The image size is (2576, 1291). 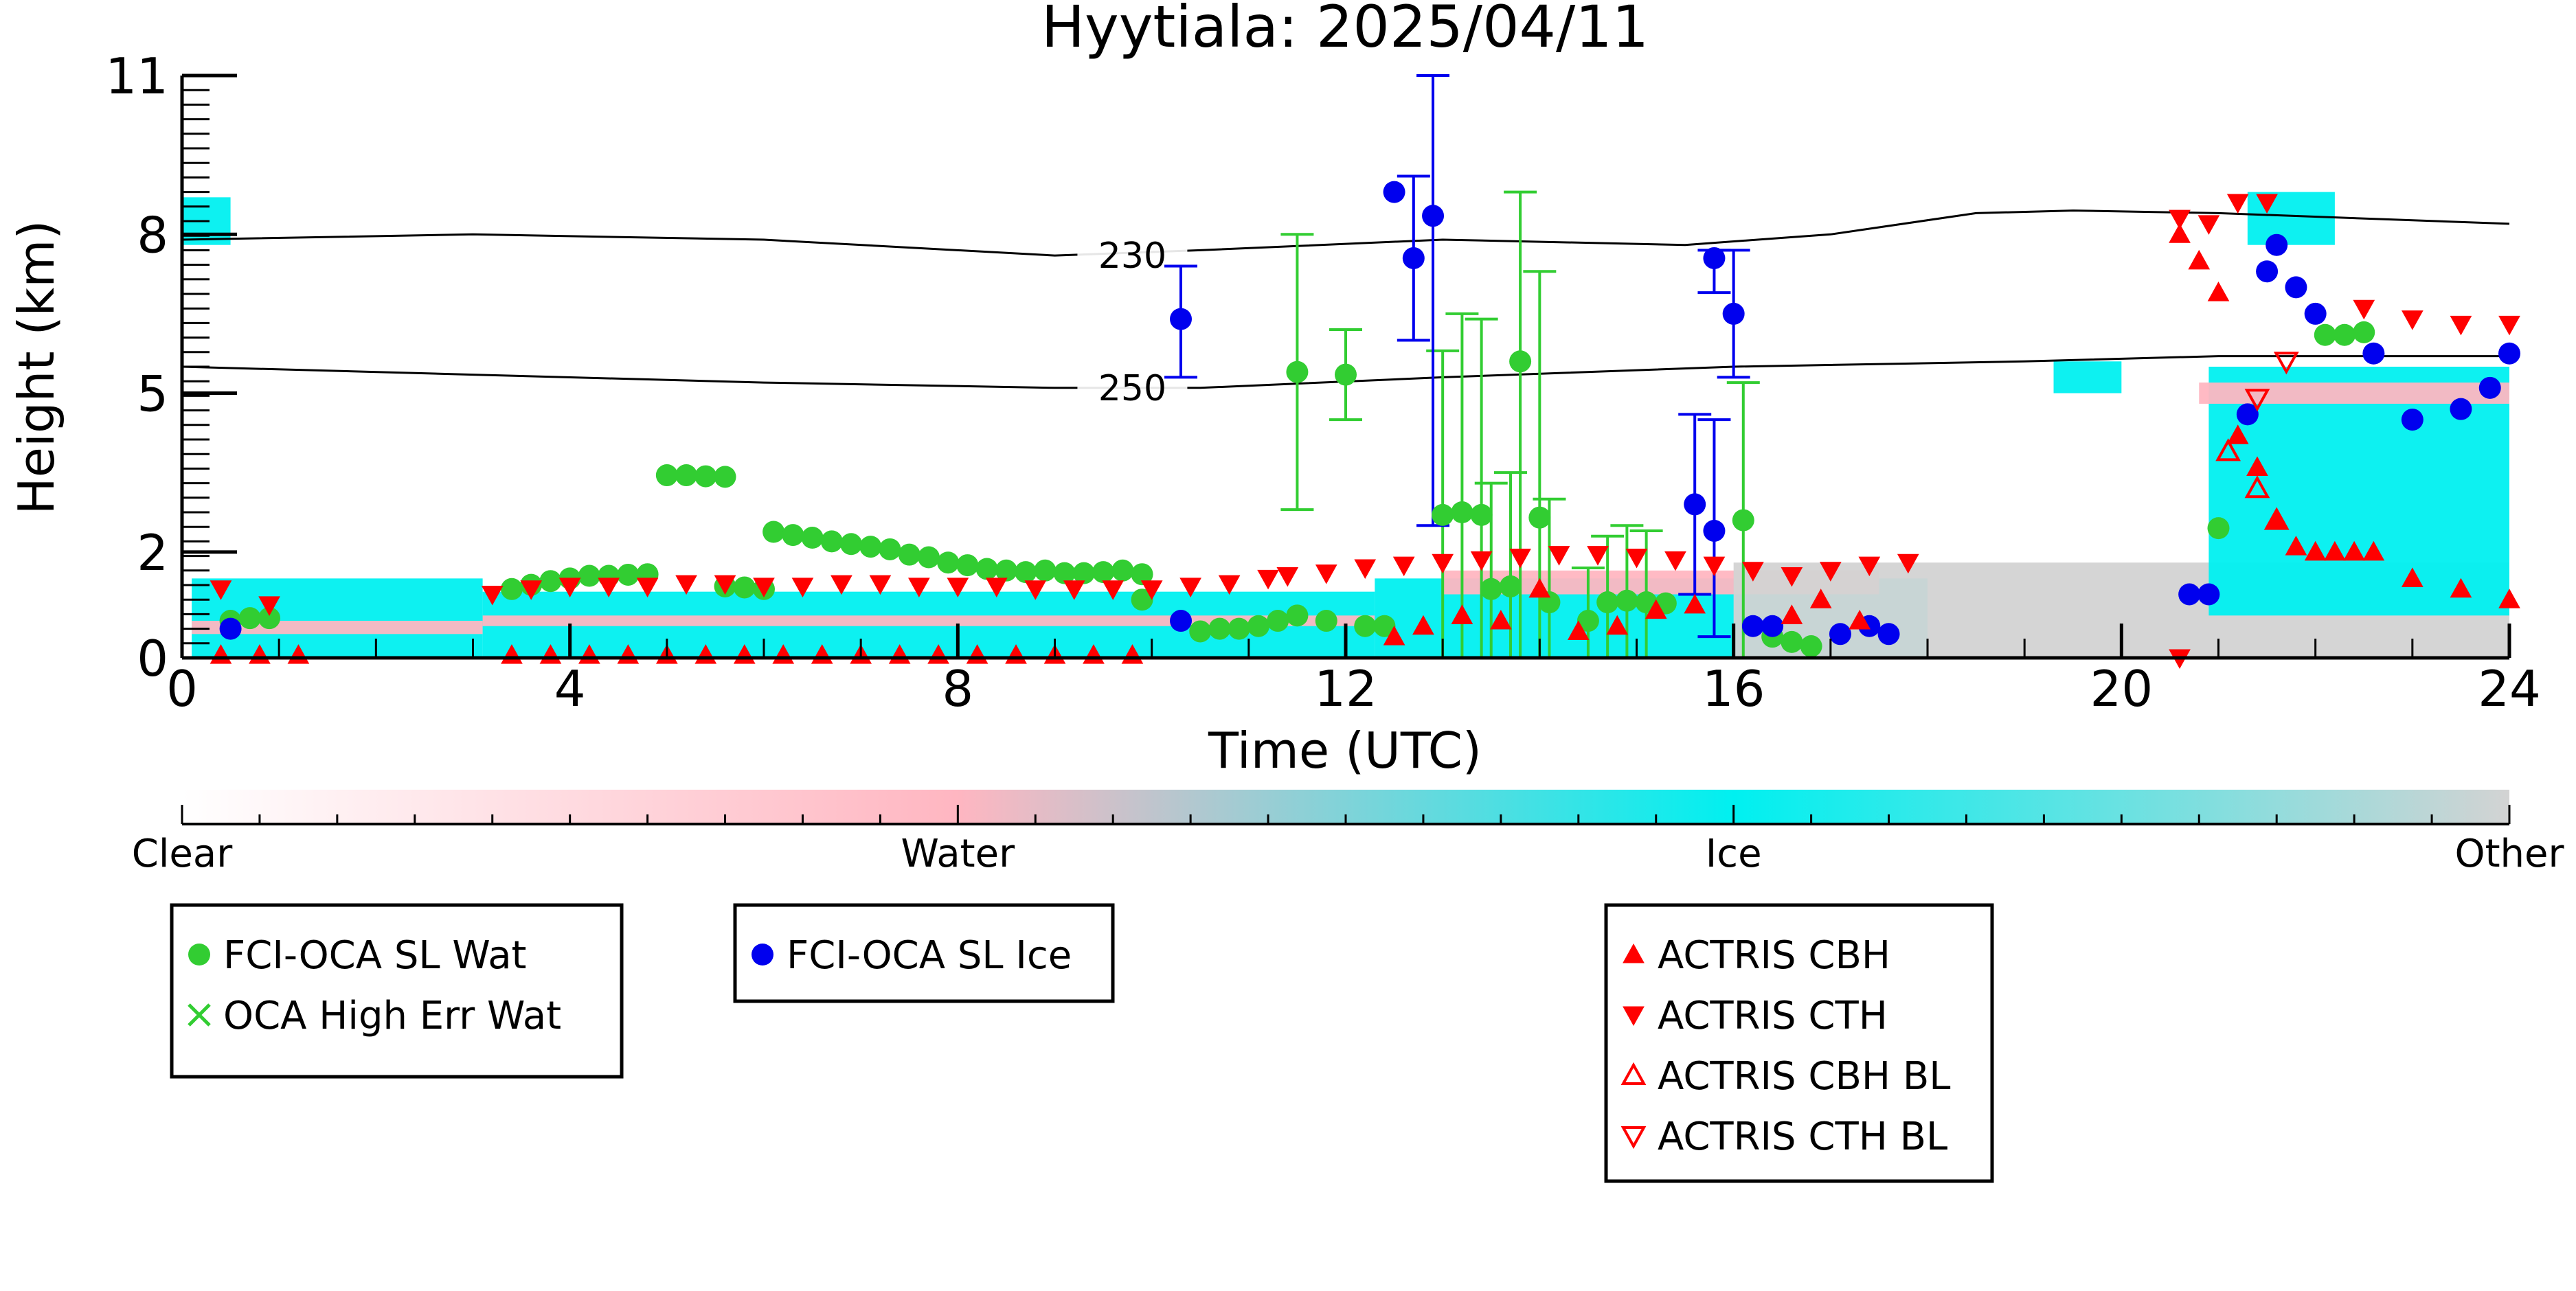 What do you see at coordinates (958, 854) in the screenshot?
I see `colorbar-label: Water` at bounding box center [958, 854].